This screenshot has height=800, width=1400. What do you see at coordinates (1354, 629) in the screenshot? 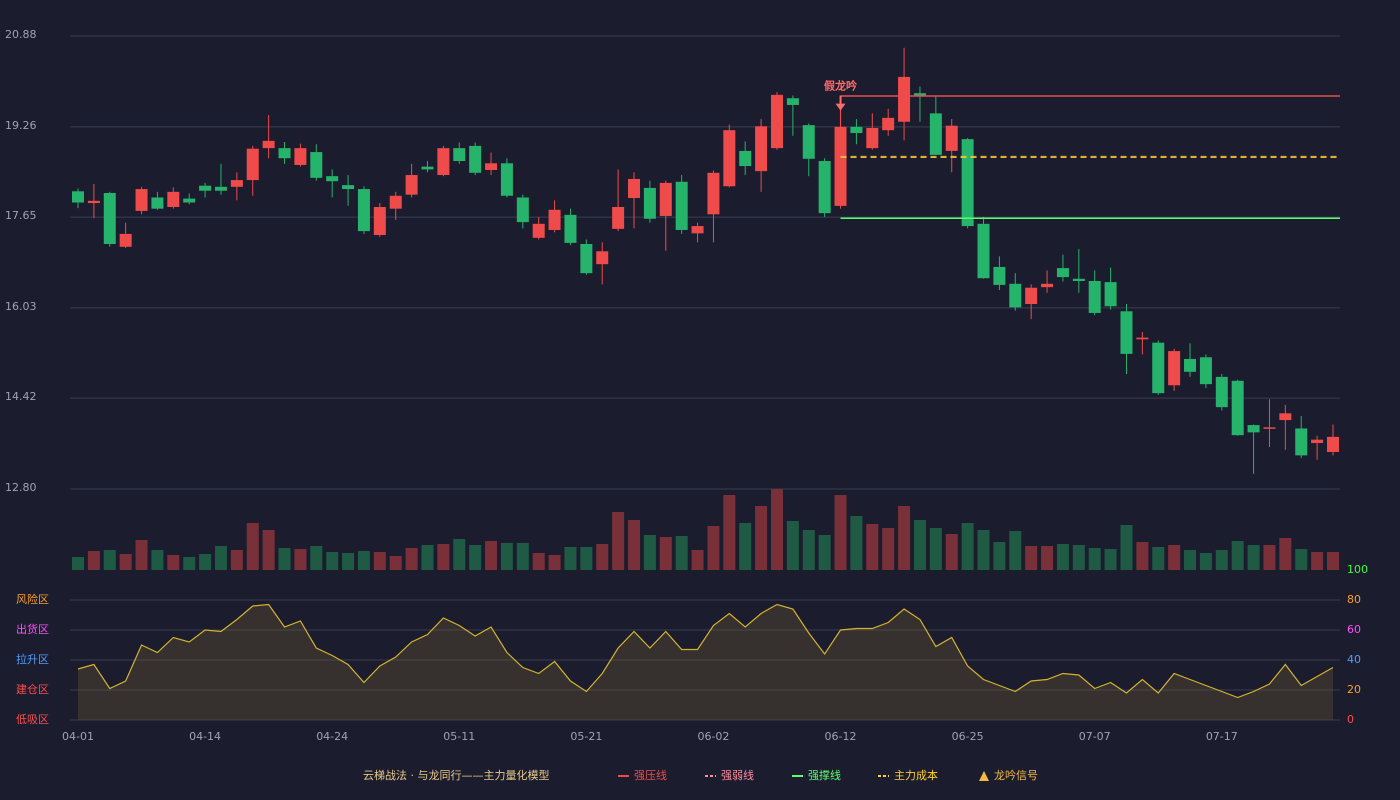
I see `indicator-tick-label: 60` at bounding box center [1354, 629].